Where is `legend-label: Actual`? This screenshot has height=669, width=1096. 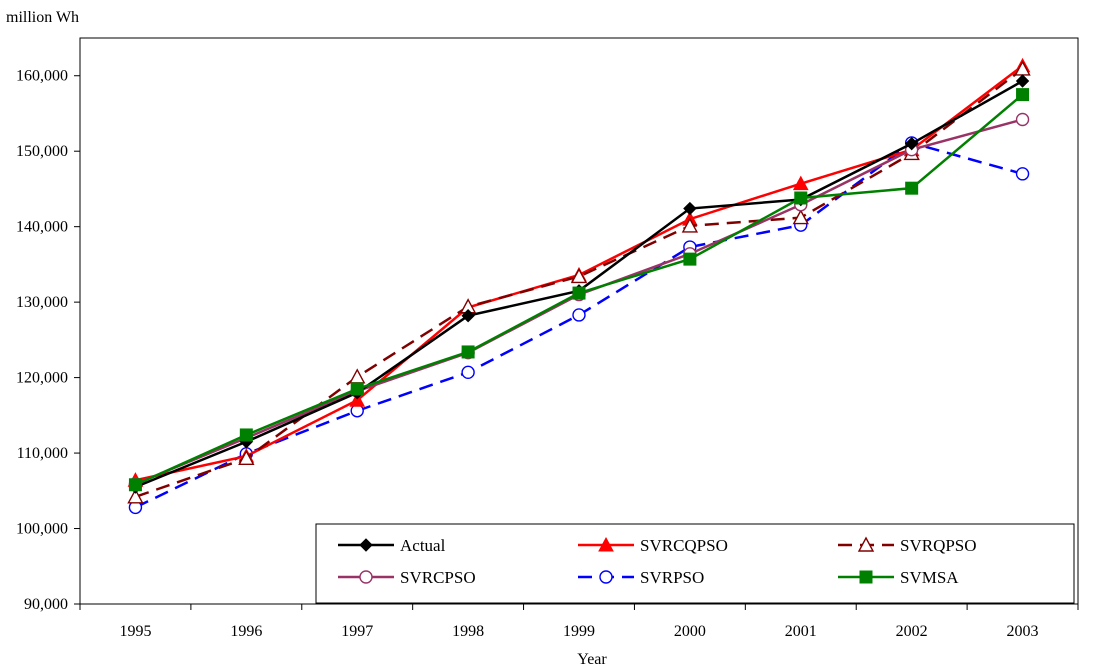 legend-label: Actual is located at coordinates (423, 545).